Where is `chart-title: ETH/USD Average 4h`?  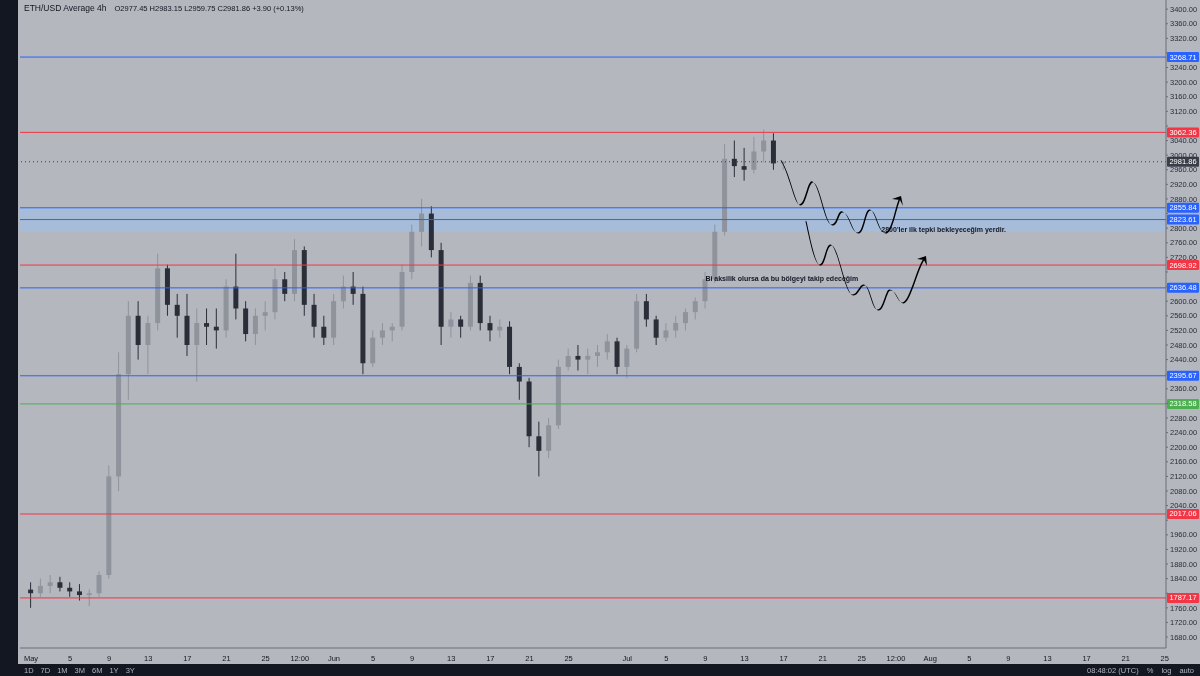
chart-title: ETH/USD Average 4h is located at coordinates (65, 8).